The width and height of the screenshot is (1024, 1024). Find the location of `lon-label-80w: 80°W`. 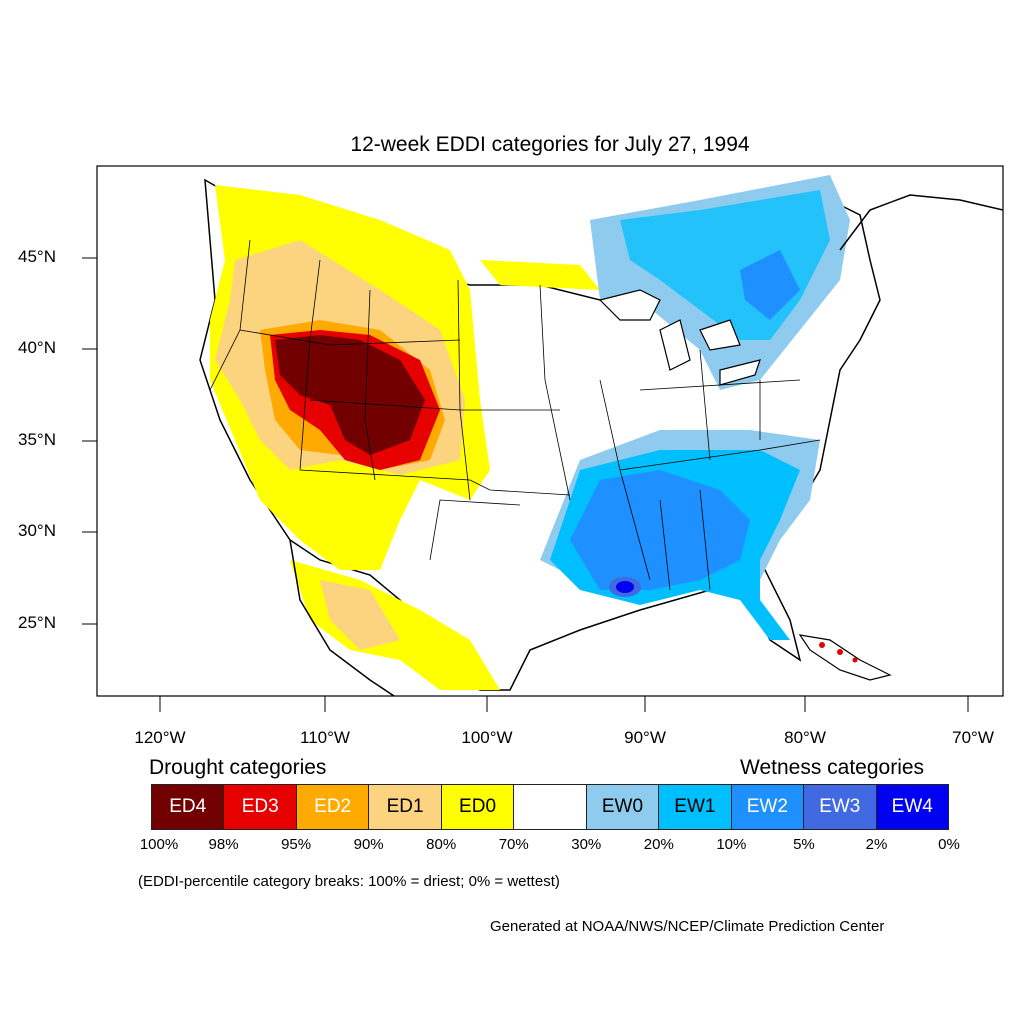

lon-label-80w: 80°W is located at coordinates (805, 737).